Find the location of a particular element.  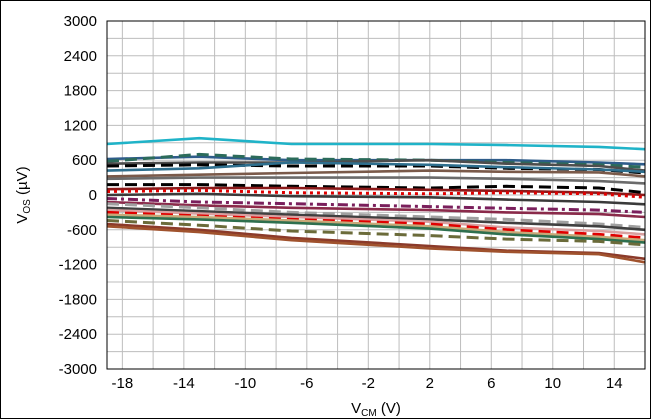

x-tick-label: -18 is located at coordinates (123, 383).